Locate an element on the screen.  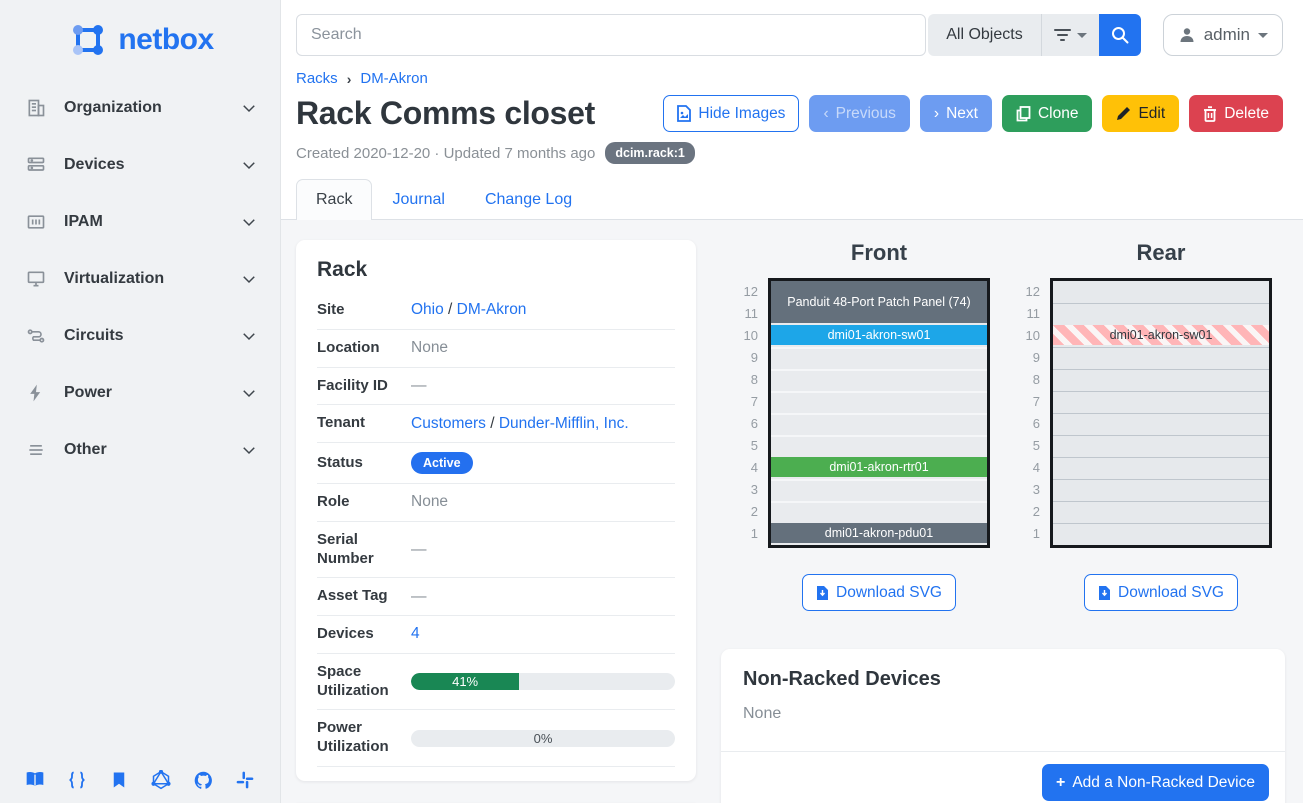
search-input is located at coordinates (611, 35).